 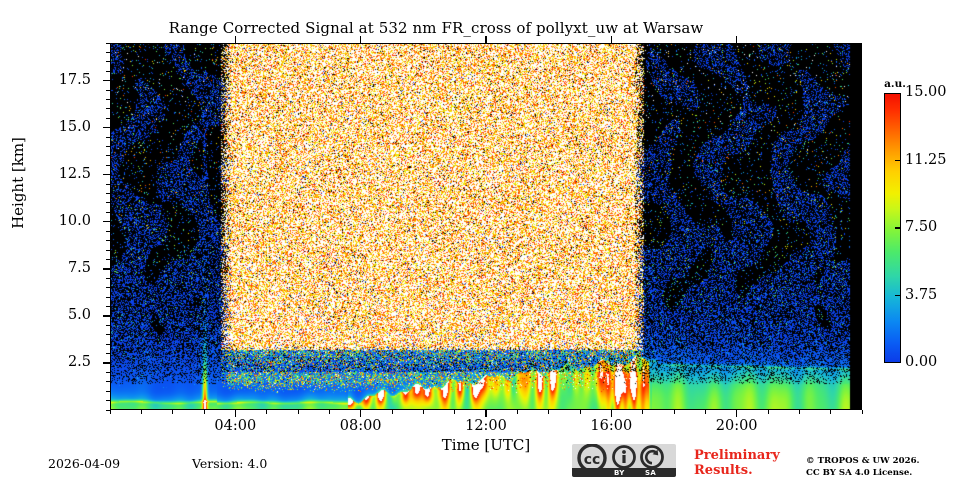 I want to click on y-tick-label: 12.5, so click(x=74, y=173).